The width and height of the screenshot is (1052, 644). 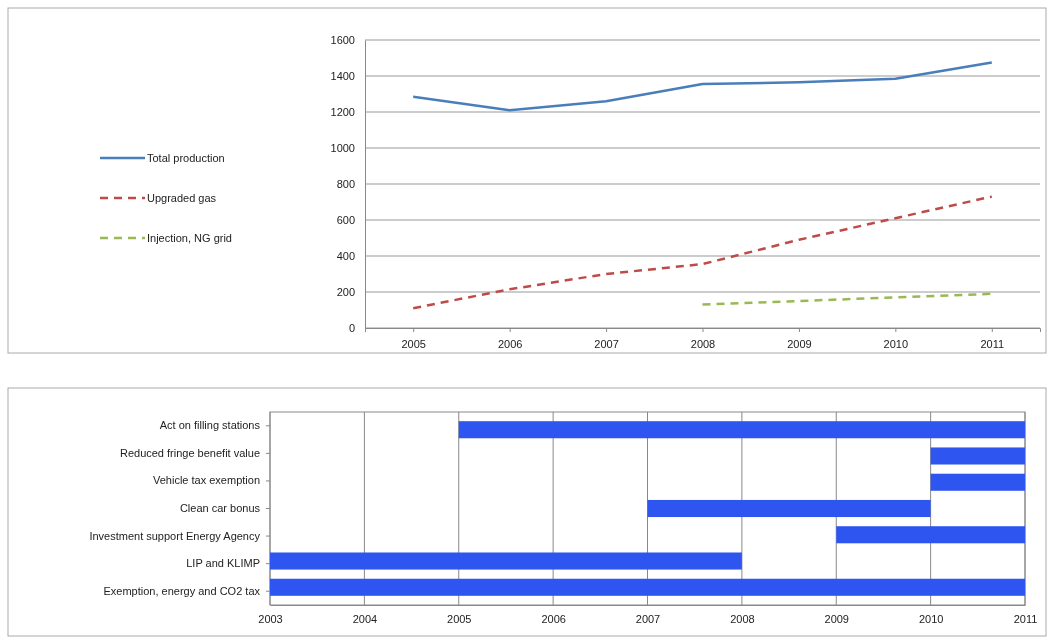 What do you see at coordinates (342, 40) in the screenshot?
I see `y-tick-label: 1600` at bounding box center [342, 40].